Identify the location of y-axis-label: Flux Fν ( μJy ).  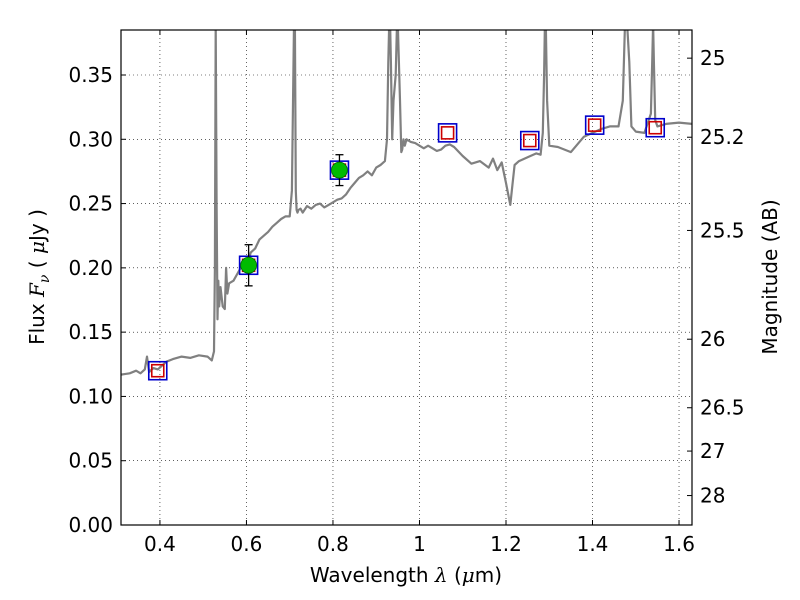
(39, 277).